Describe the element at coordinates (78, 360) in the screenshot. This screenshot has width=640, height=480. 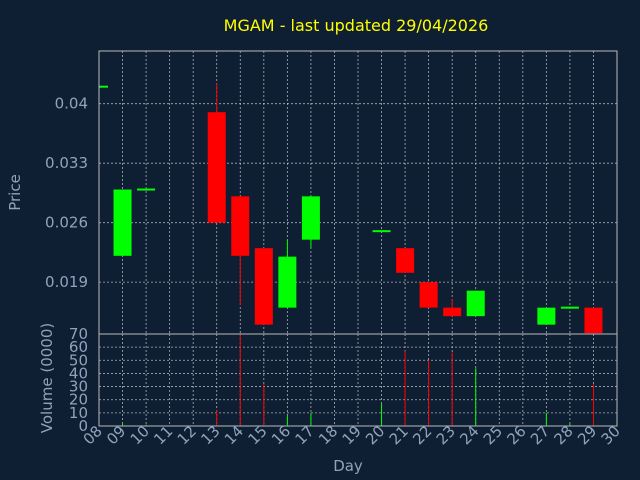
I see `volume-tick-label: 50` at that location.